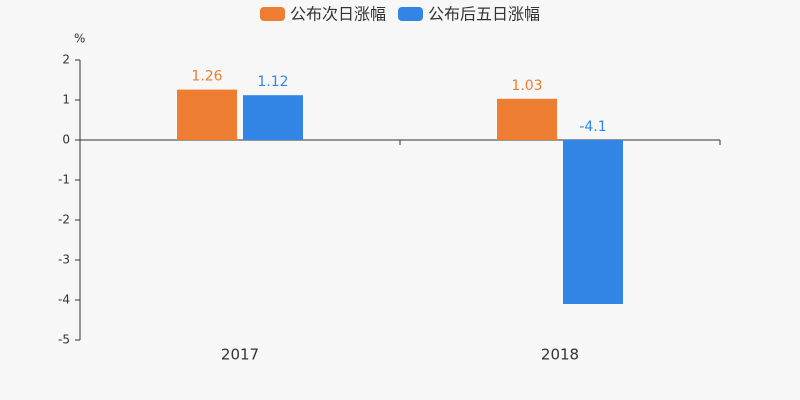  Describe the element at coordinates (240, 355) in the screenshot. I see `x-tick-label: 2017` at that location.